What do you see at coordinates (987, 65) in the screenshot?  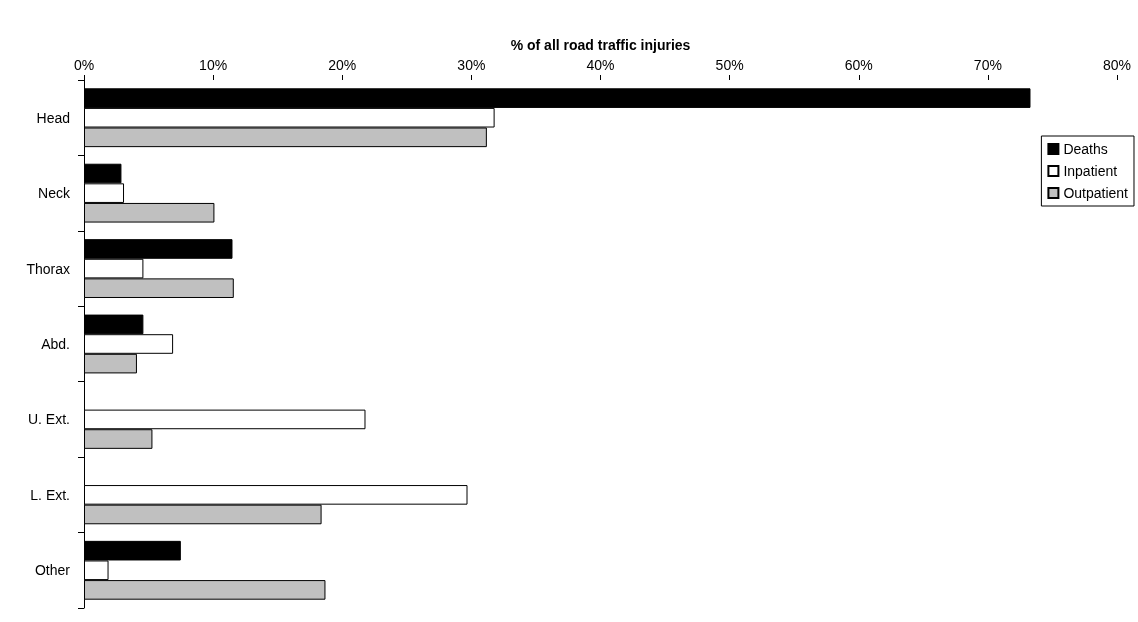 I see `x-tick-label: 70%` at bounding box center [987, 65].